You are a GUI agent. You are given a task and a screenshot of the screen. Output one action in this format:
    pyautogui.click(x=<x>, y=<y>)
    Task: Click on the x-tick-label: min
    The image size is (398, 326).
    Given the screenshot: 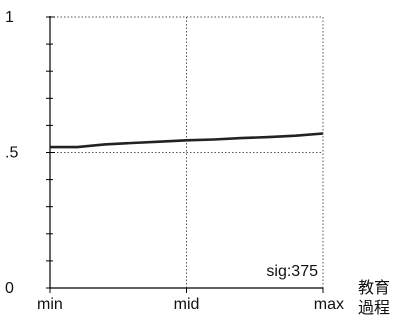 What is the action you would take?
    pyautogui.click(x=50, y=304)
    